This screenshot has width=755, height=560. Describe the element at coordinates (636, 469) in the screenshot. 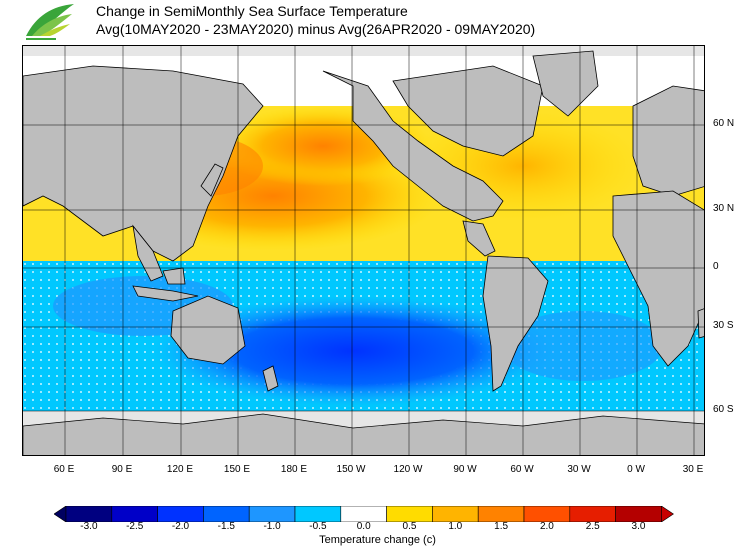

I see `lon-label: 0 W` at that location.